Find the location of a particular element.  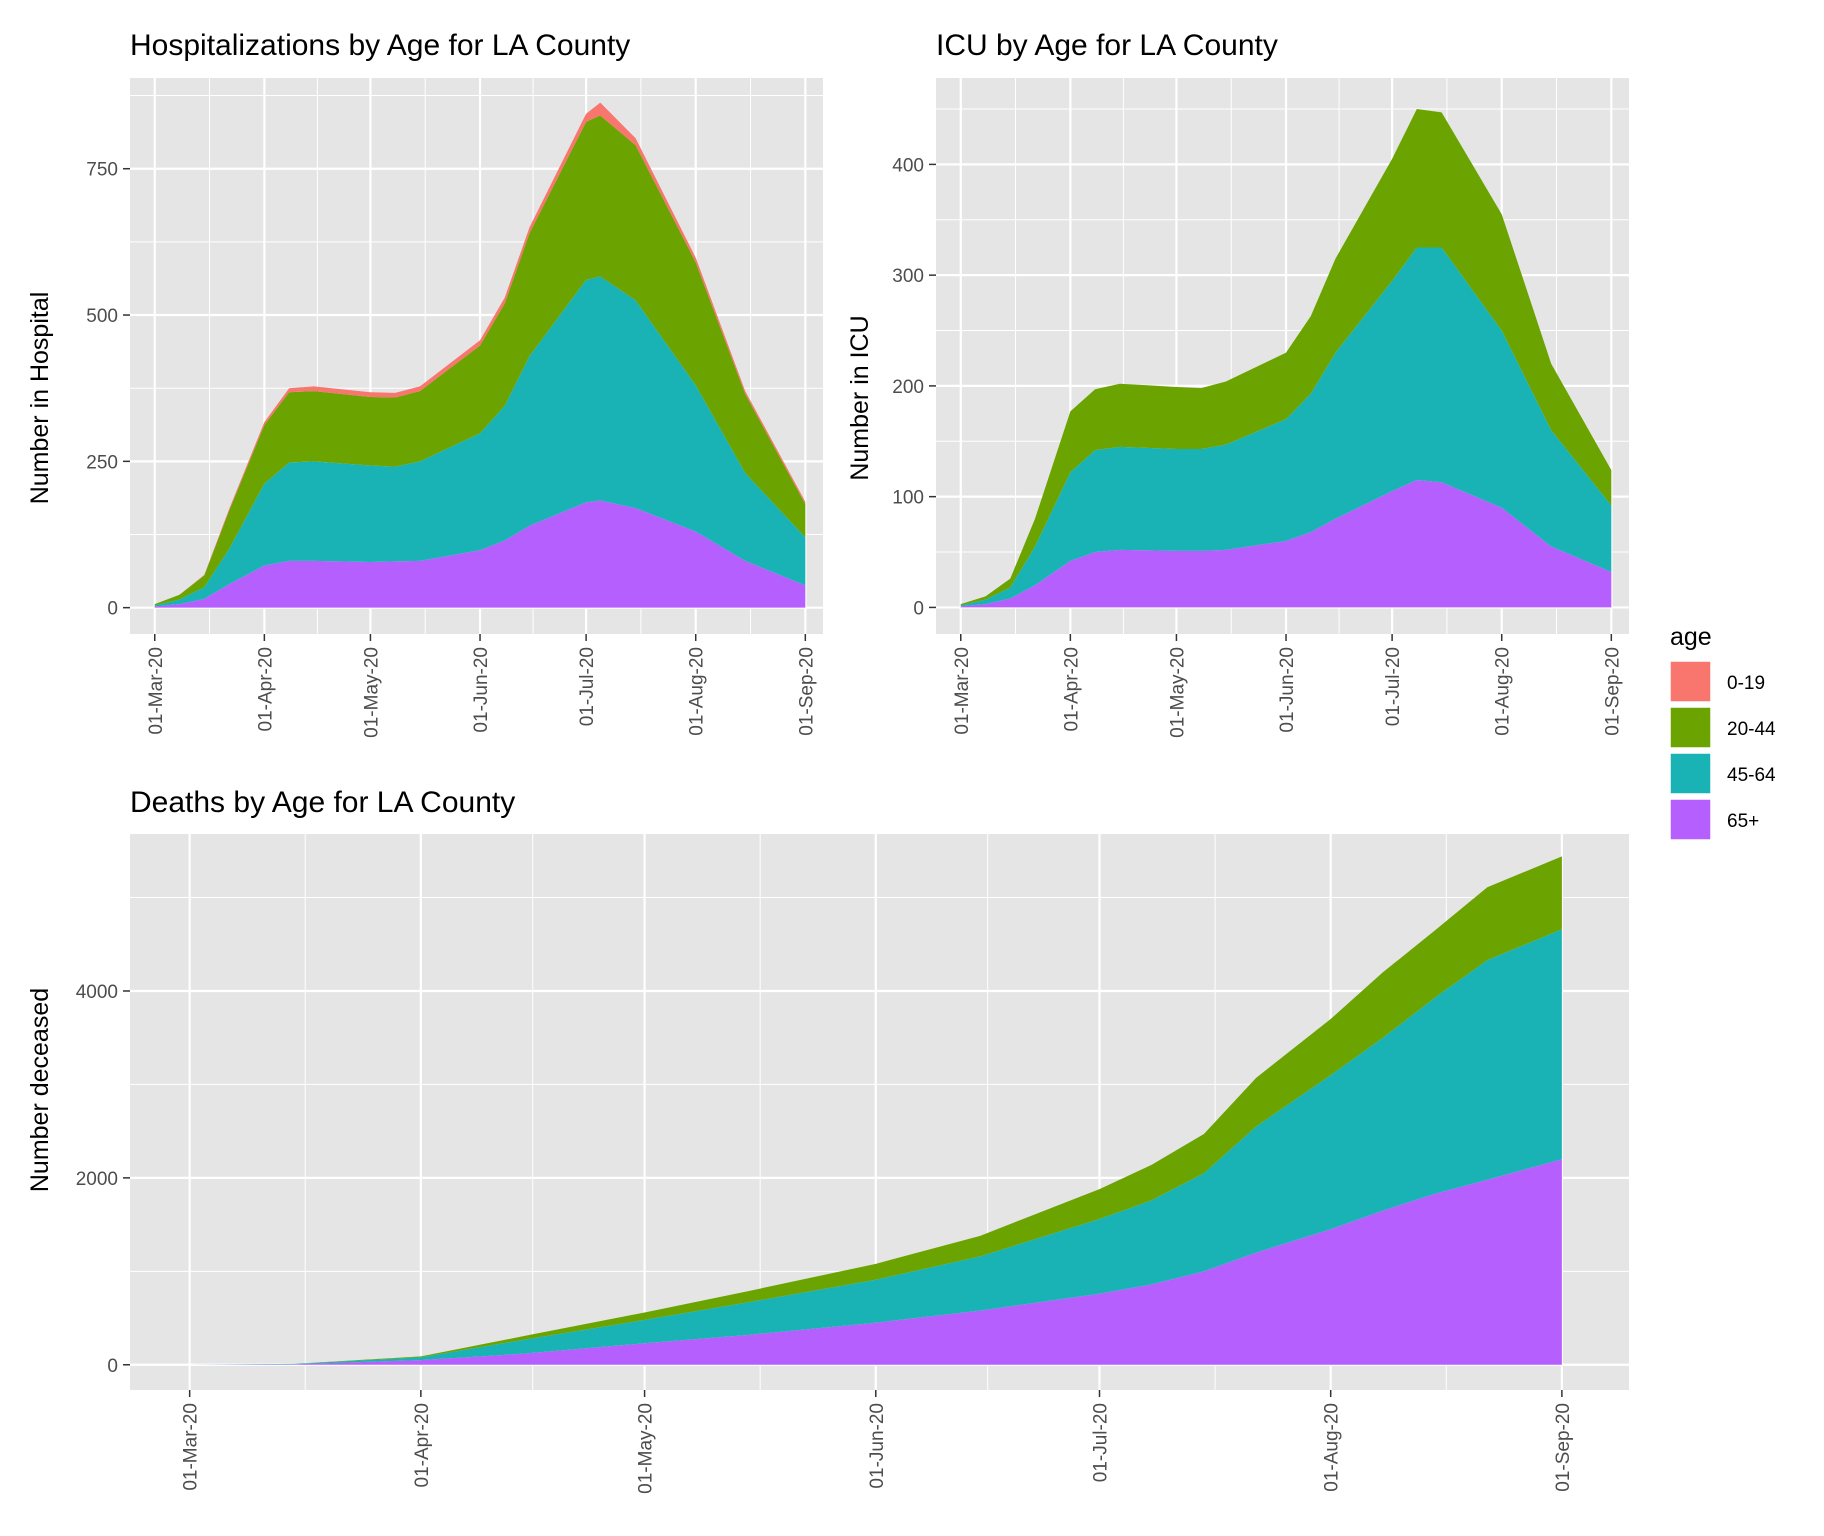

hospitalizations-y-tick-label: 0 is located at coordinates (112, 609).